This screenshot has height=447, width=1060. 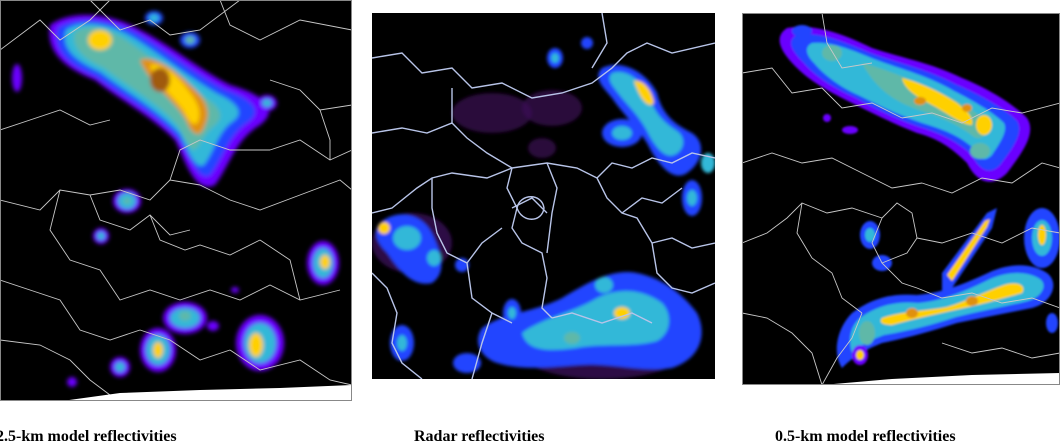 I want to click on caption-model-2p5km: 2.5-km model reflectivities, so click(x=88, y=436).